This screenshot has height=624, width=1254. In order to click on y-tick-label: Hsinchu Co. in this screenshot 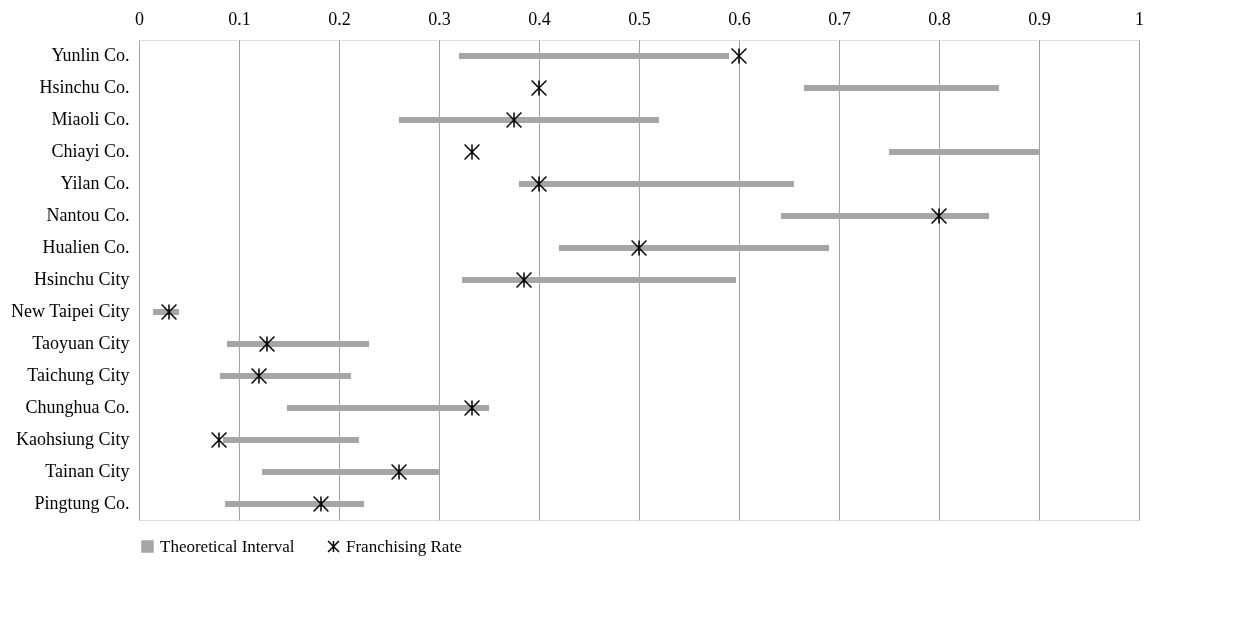, I will do `click(84, 87)`.